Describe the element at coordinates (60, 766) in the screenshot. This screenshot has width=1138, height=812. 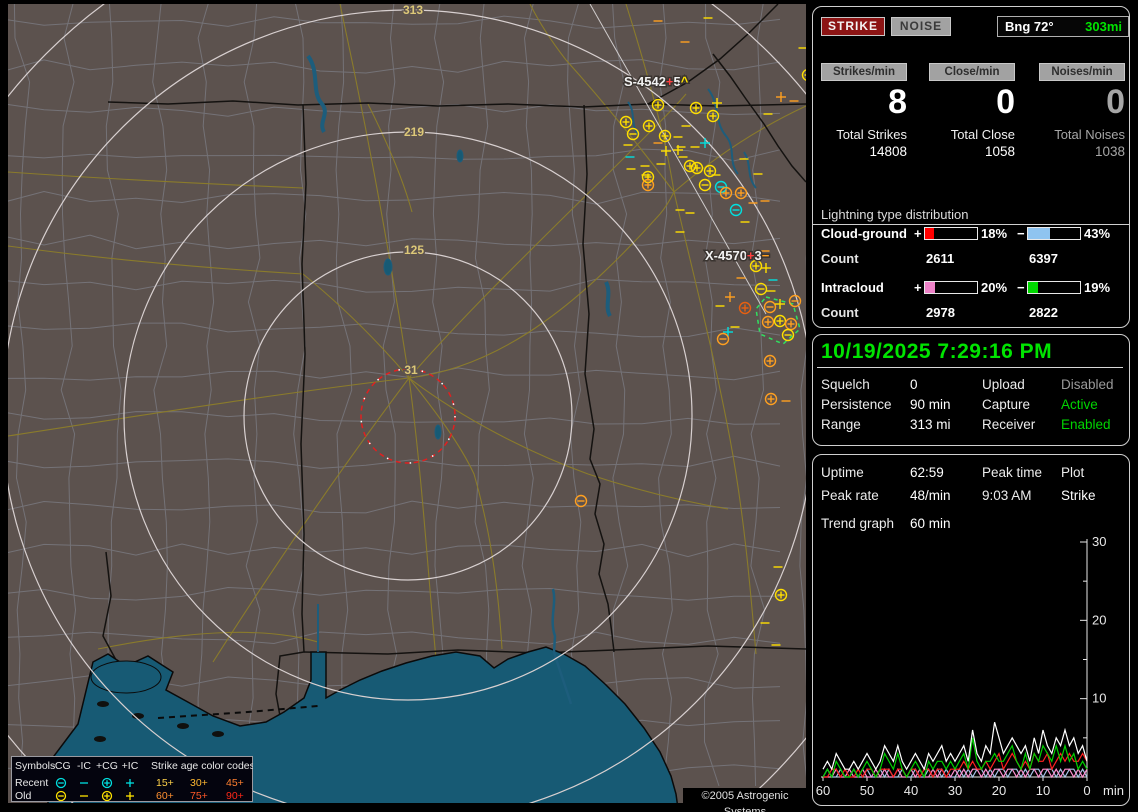
I see `svg-text: -CG` at that location.